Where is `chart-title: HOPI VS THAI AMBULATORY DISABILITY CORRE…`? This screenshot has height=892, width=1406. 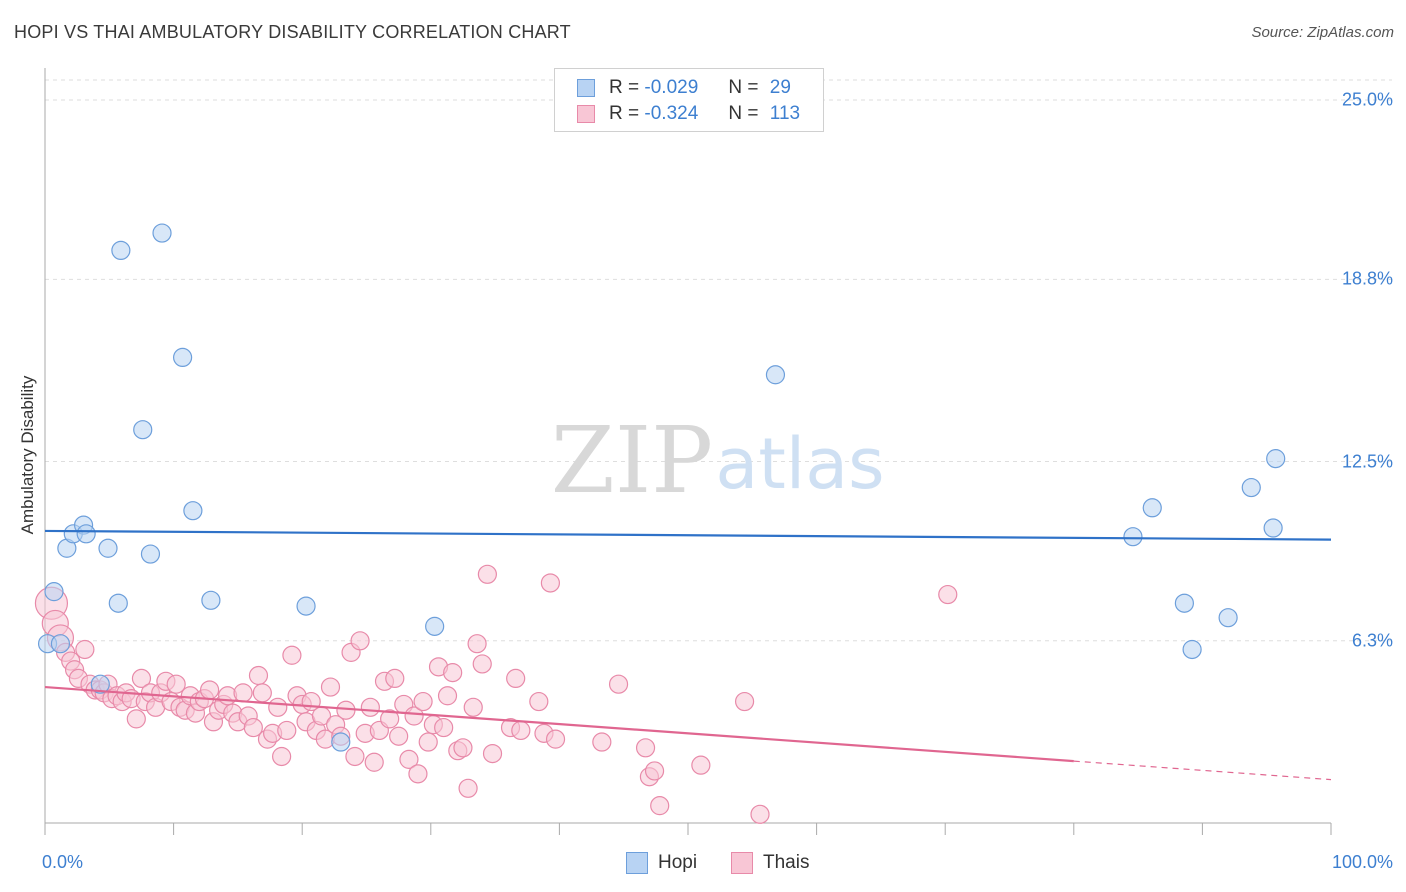 chart-title: HOPI VS THAI AMBULATORY DISABILITY CORRE… is located at coordinates (292, 32).